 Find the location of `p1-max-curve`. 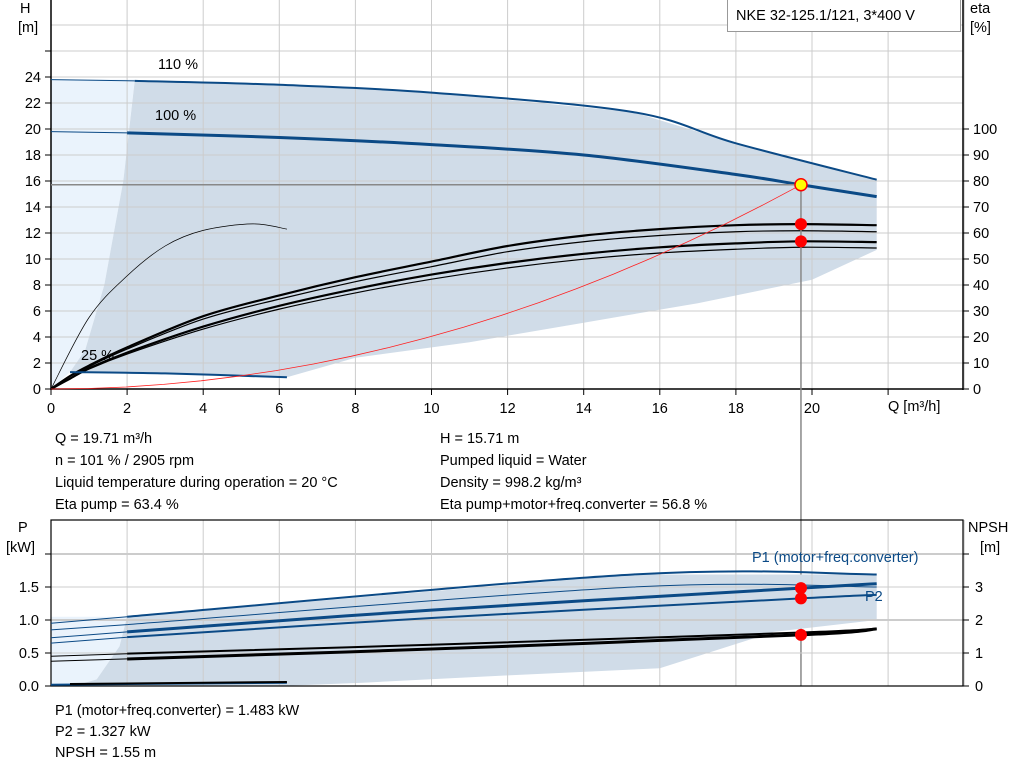

p1-max-curve is located at coordinates (502, 594).